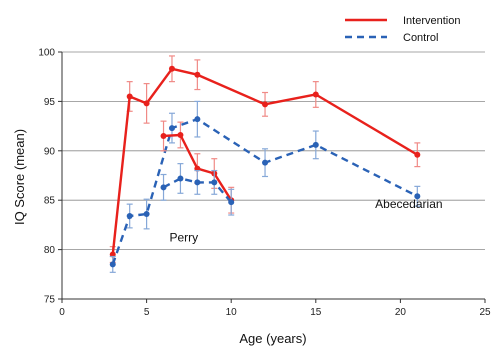  Describe the element at coordinates (19, 177) in the screenshot. I see `y-axis-title: IQ Score (mean)` at that location.